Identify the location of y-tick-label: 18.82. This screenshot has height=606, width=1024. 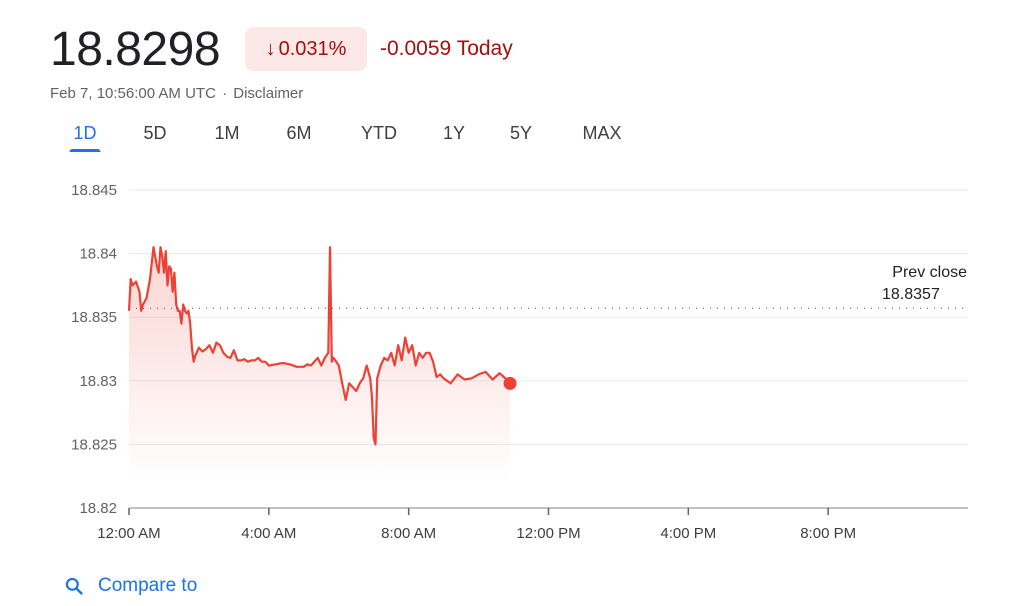
(98, 508).